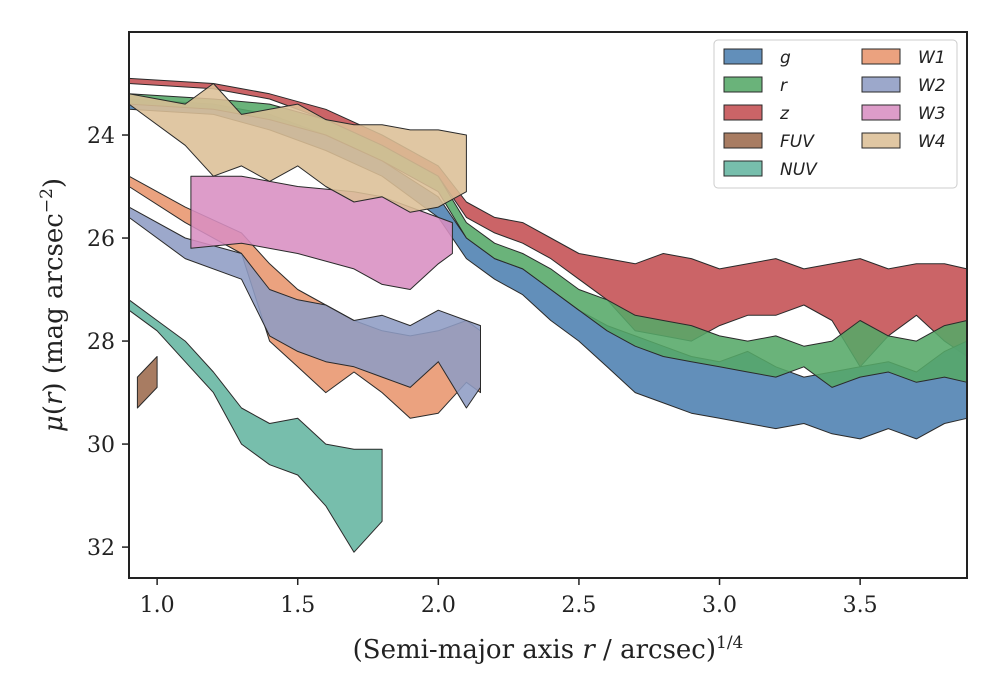 Image resolution: width=1000 pixels, height=700 pixels. Describe the element at coordinates (101, 239) in the screenshot. I see `y-tick-label: 26` at that location.